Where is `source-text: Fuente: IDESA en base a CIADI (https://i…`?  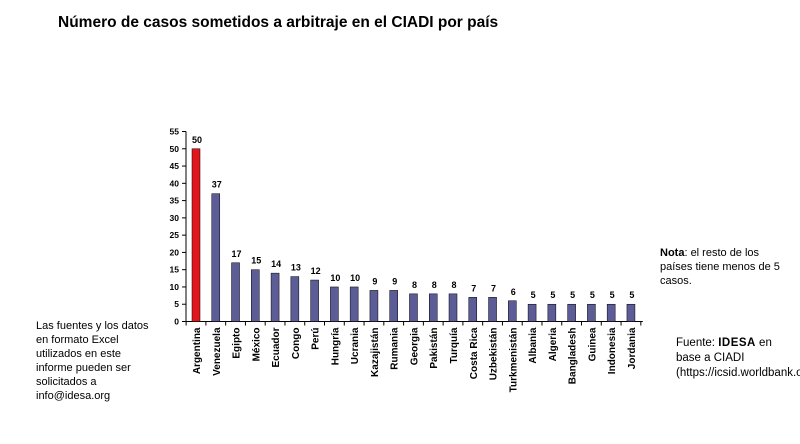
source-text: Fuente: IDESA en base a CIADI (https://i… is located at coordinates (738, 358).